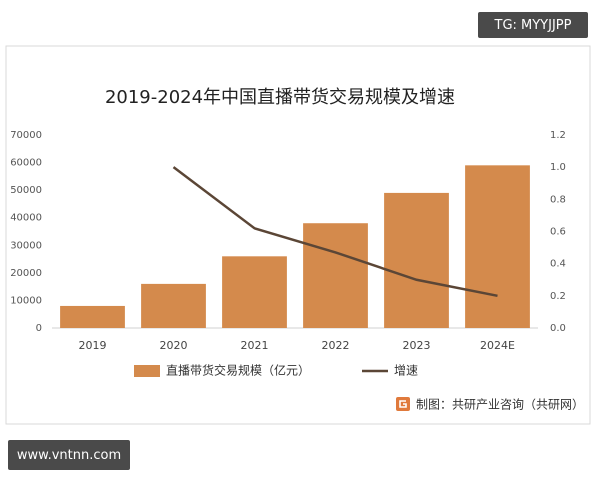  What do you see at coordinates (280, 97) in the screenshot?
I see `chart-title: 2019-2024年中国直播带货交易规模及增速` at bounding box center [280, 97].